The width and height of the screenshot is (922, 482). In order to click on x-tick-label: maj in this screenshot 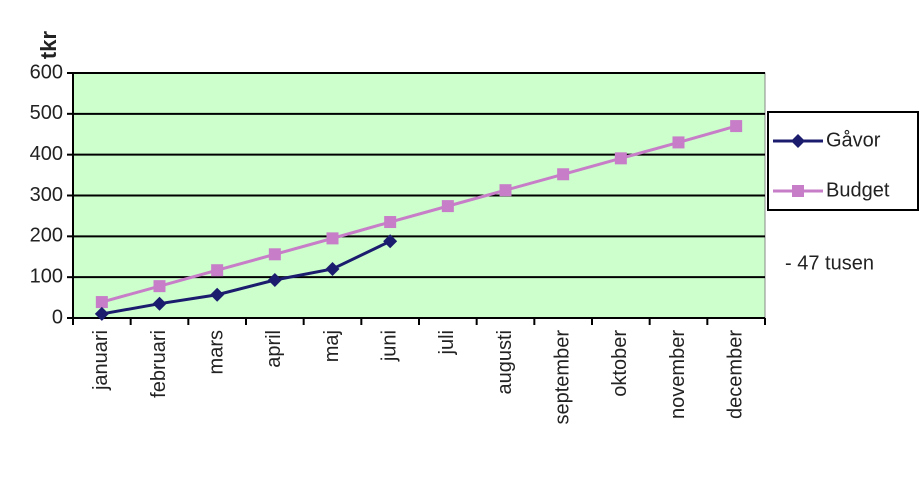, I will do `click(332, 346)`.